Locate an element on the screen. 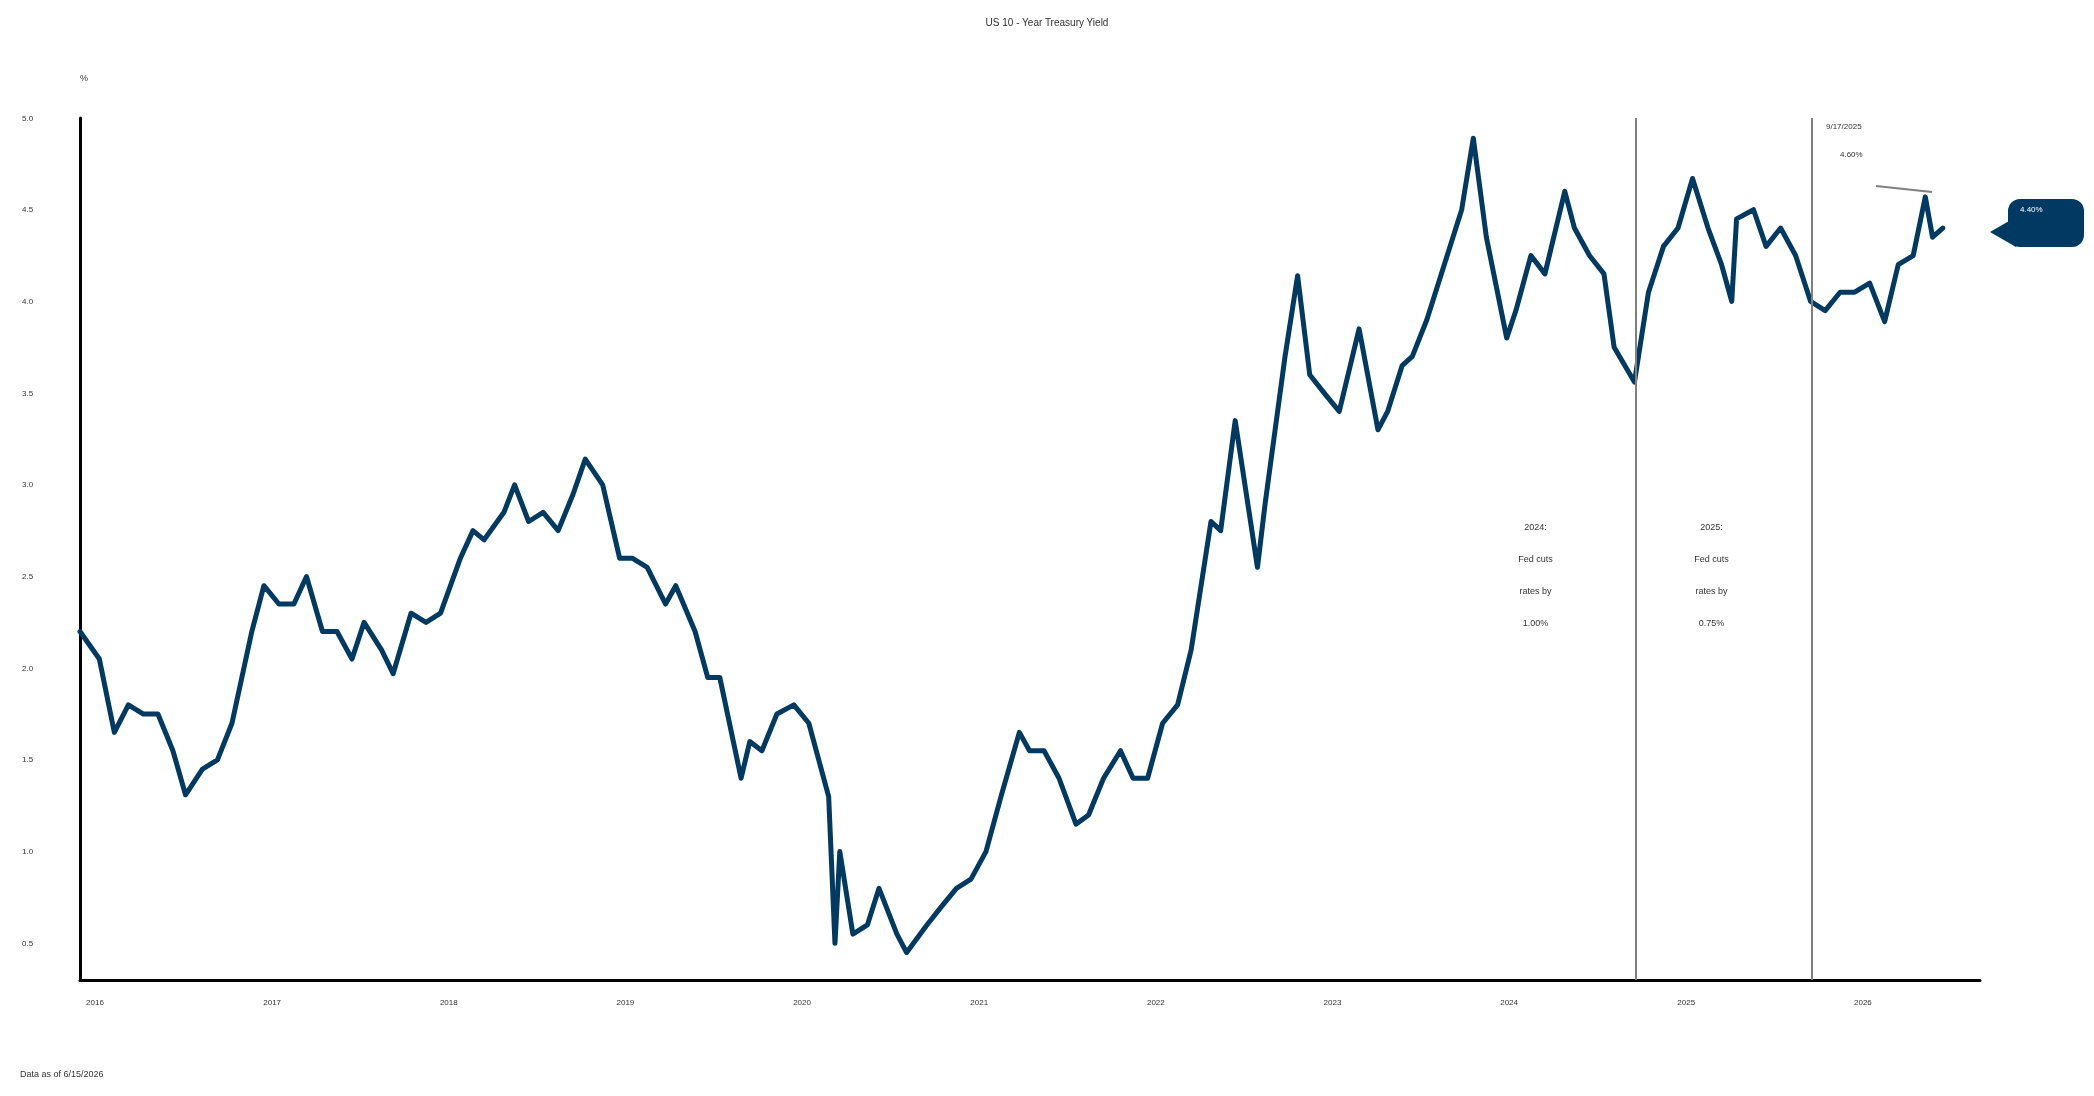  y-tick-label: 4.0 is located at coordinates (28, 301).